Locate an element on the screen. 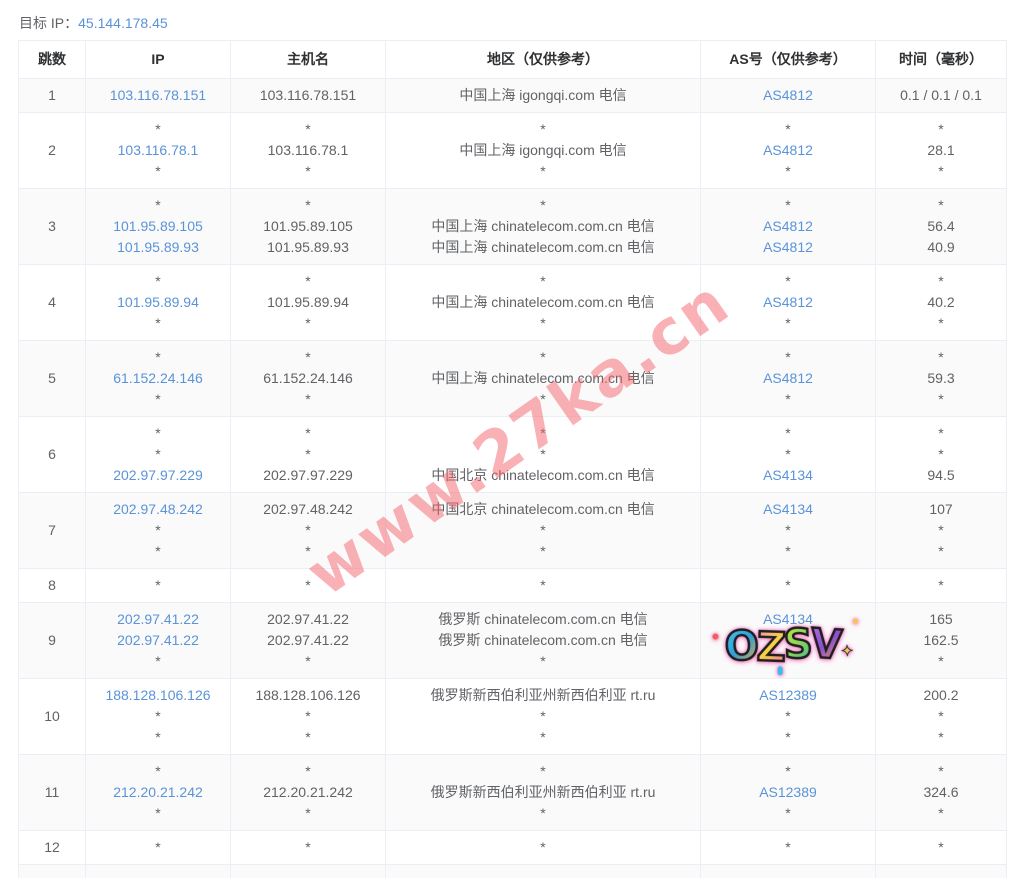 The height and width of the screenshot is (878, 1024). cell-text: 162.5 is located at coordinates (941, 640).